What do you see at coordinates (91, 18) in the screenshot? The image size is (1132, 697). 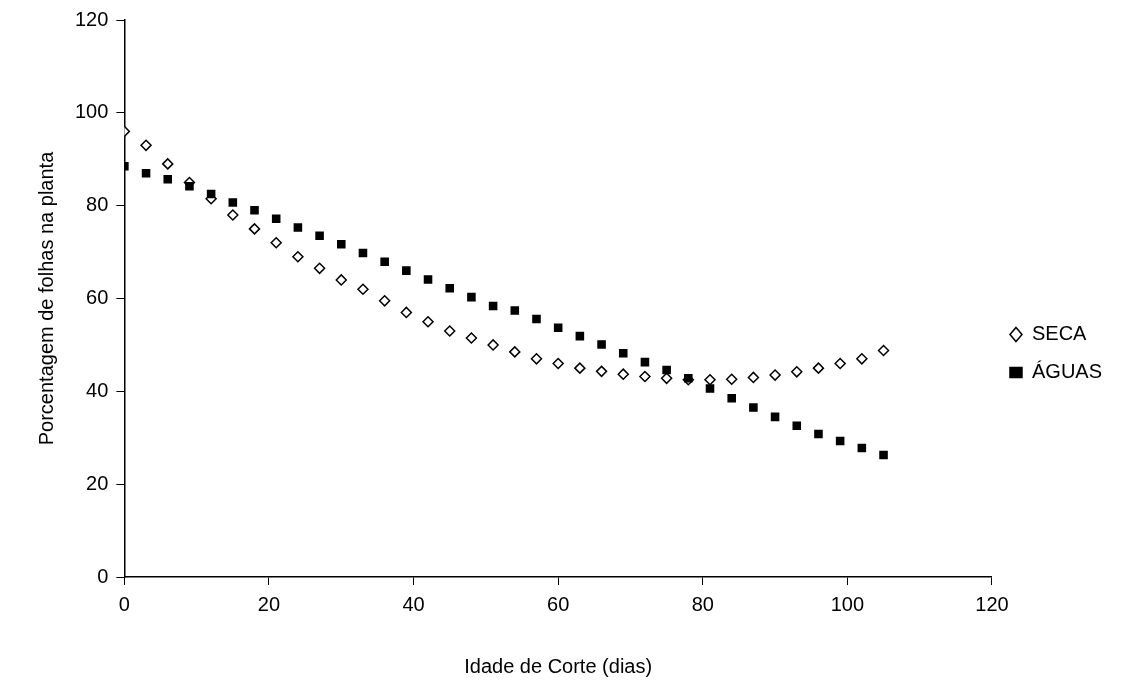 I see `y-tick-label: 120` at bounding box center [91, 18].